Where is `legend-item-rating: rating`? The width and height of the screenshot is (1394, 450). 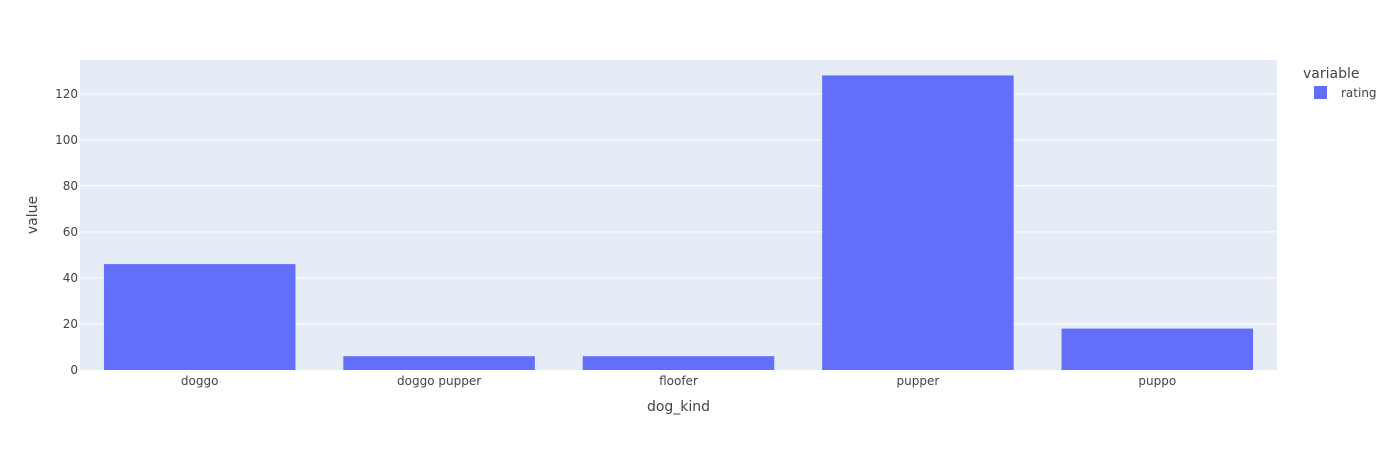 legend-item-rating: rating is located at coordinates (1345, 93).